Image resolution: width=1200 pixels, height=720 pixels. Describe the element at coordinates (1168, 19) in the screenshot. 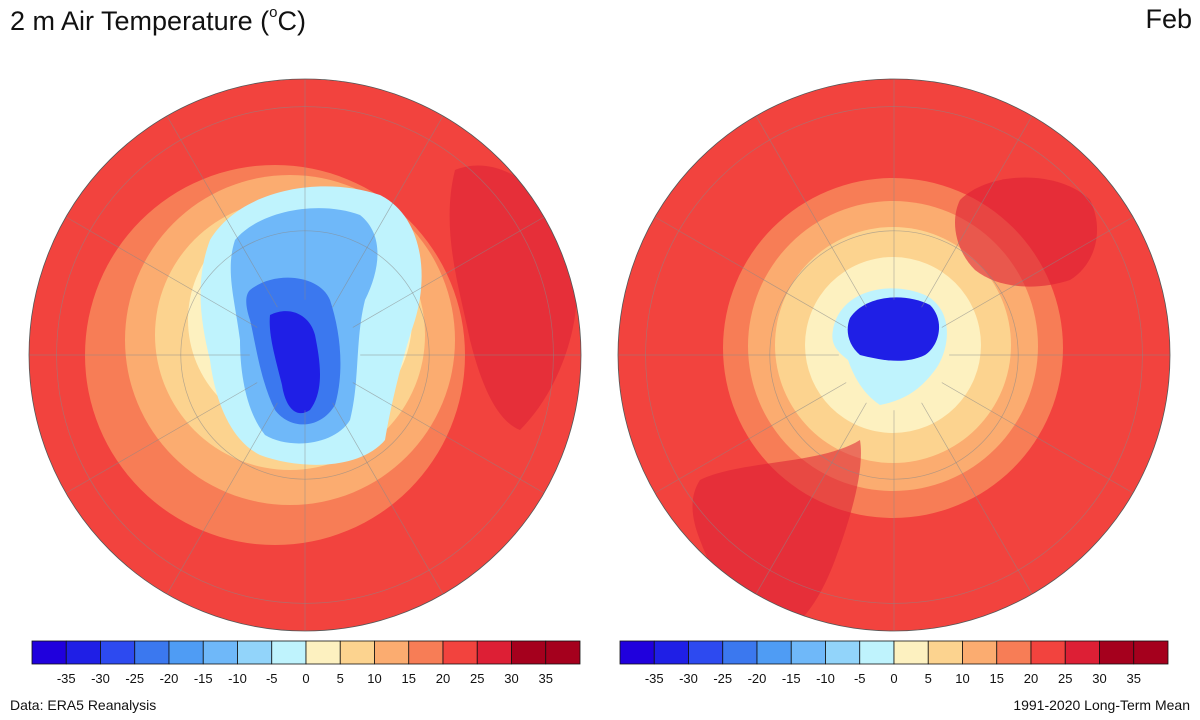

I see `month-label: Feb` at that location.